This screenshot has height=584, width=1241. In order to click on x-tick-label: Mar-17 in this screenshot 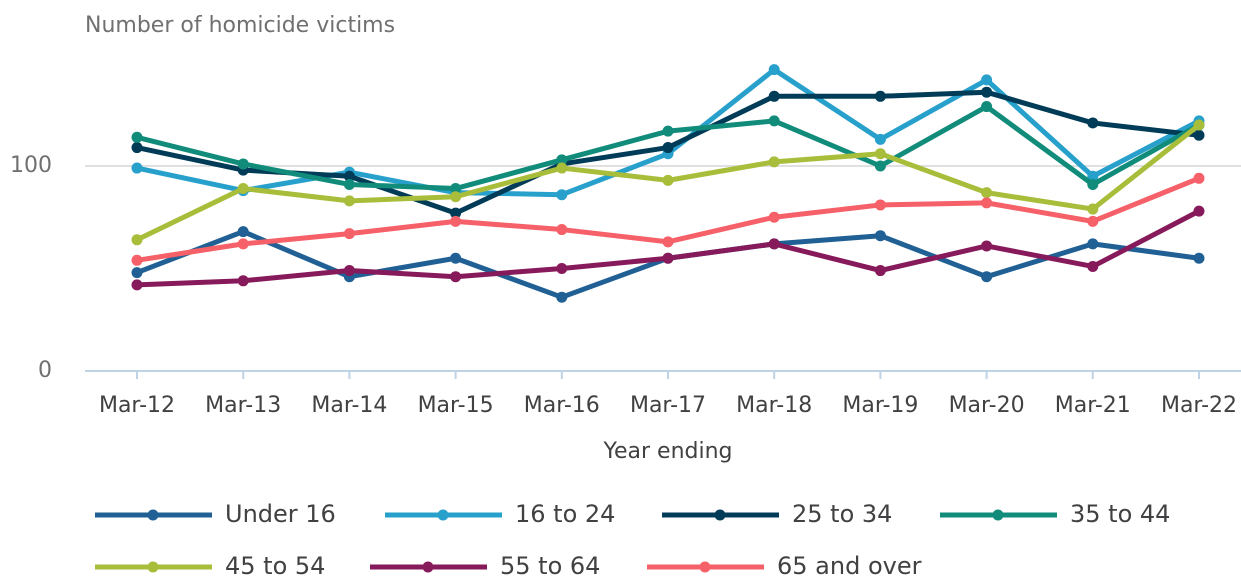, I will do `click(668, 405)`.